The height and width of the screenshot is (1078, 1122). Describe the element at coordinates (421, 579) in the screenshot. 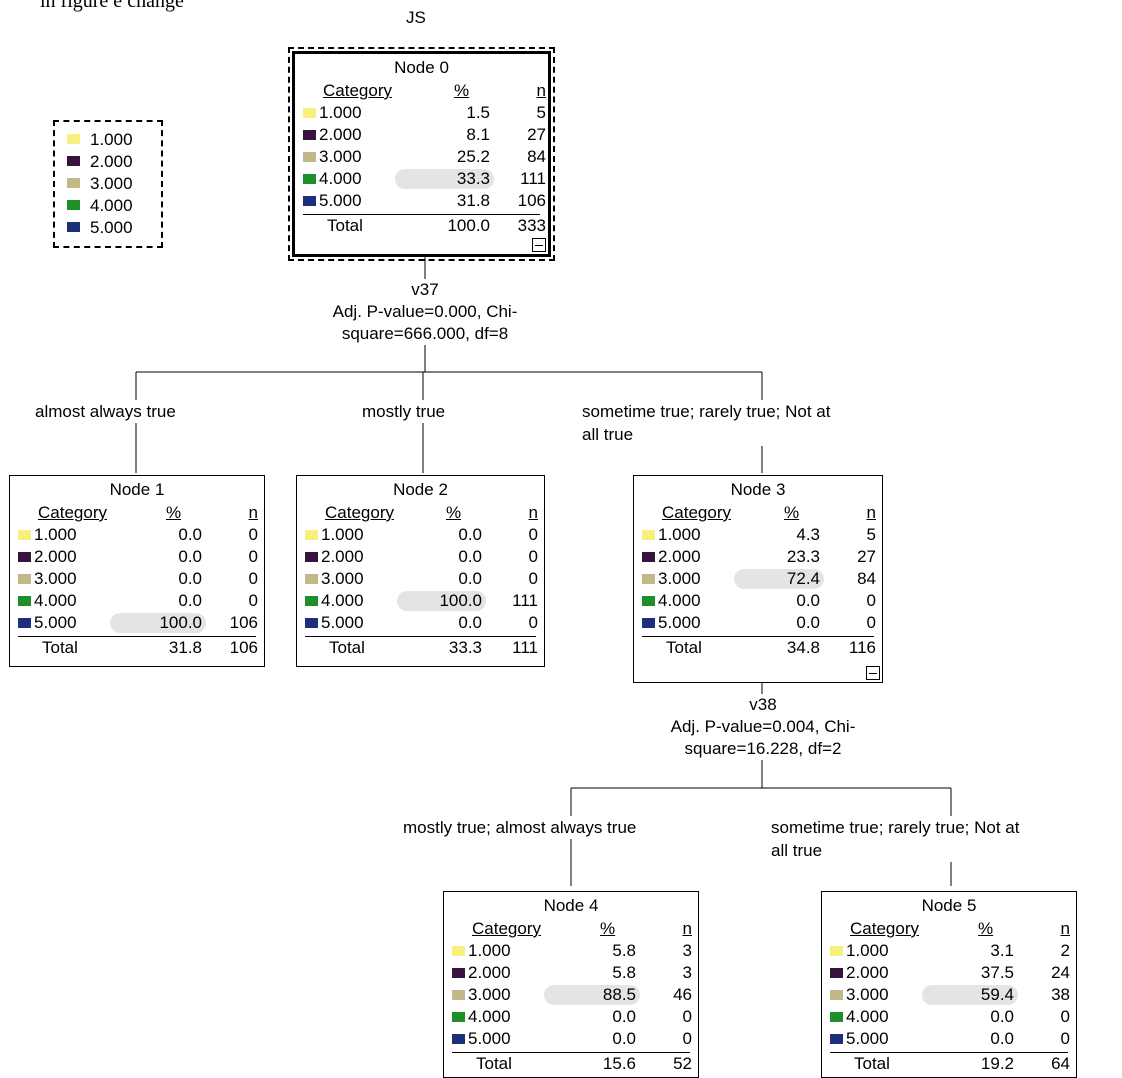

I see `node-category-row: 3.000 0.0 0` at that location.